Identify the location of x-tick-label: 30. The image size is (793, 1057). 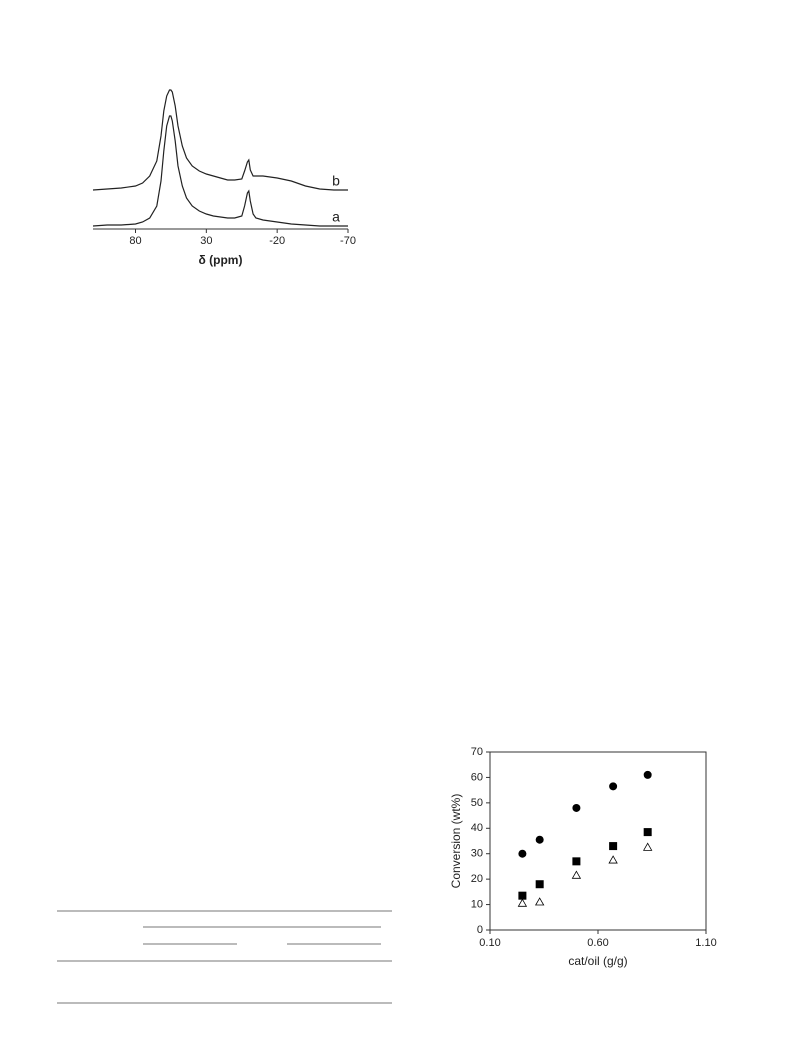
(206, 241).